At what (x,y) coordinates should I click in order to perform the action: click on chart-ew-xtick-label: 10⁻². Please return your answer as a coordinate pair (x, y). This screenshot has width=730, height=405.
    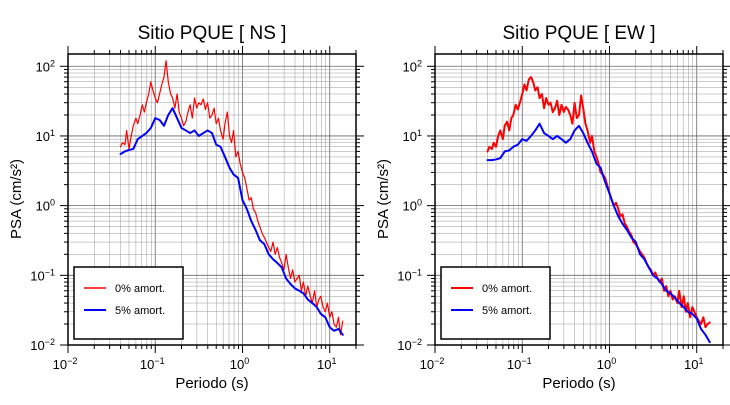
    Looking at the image, I should click on (432, 364).